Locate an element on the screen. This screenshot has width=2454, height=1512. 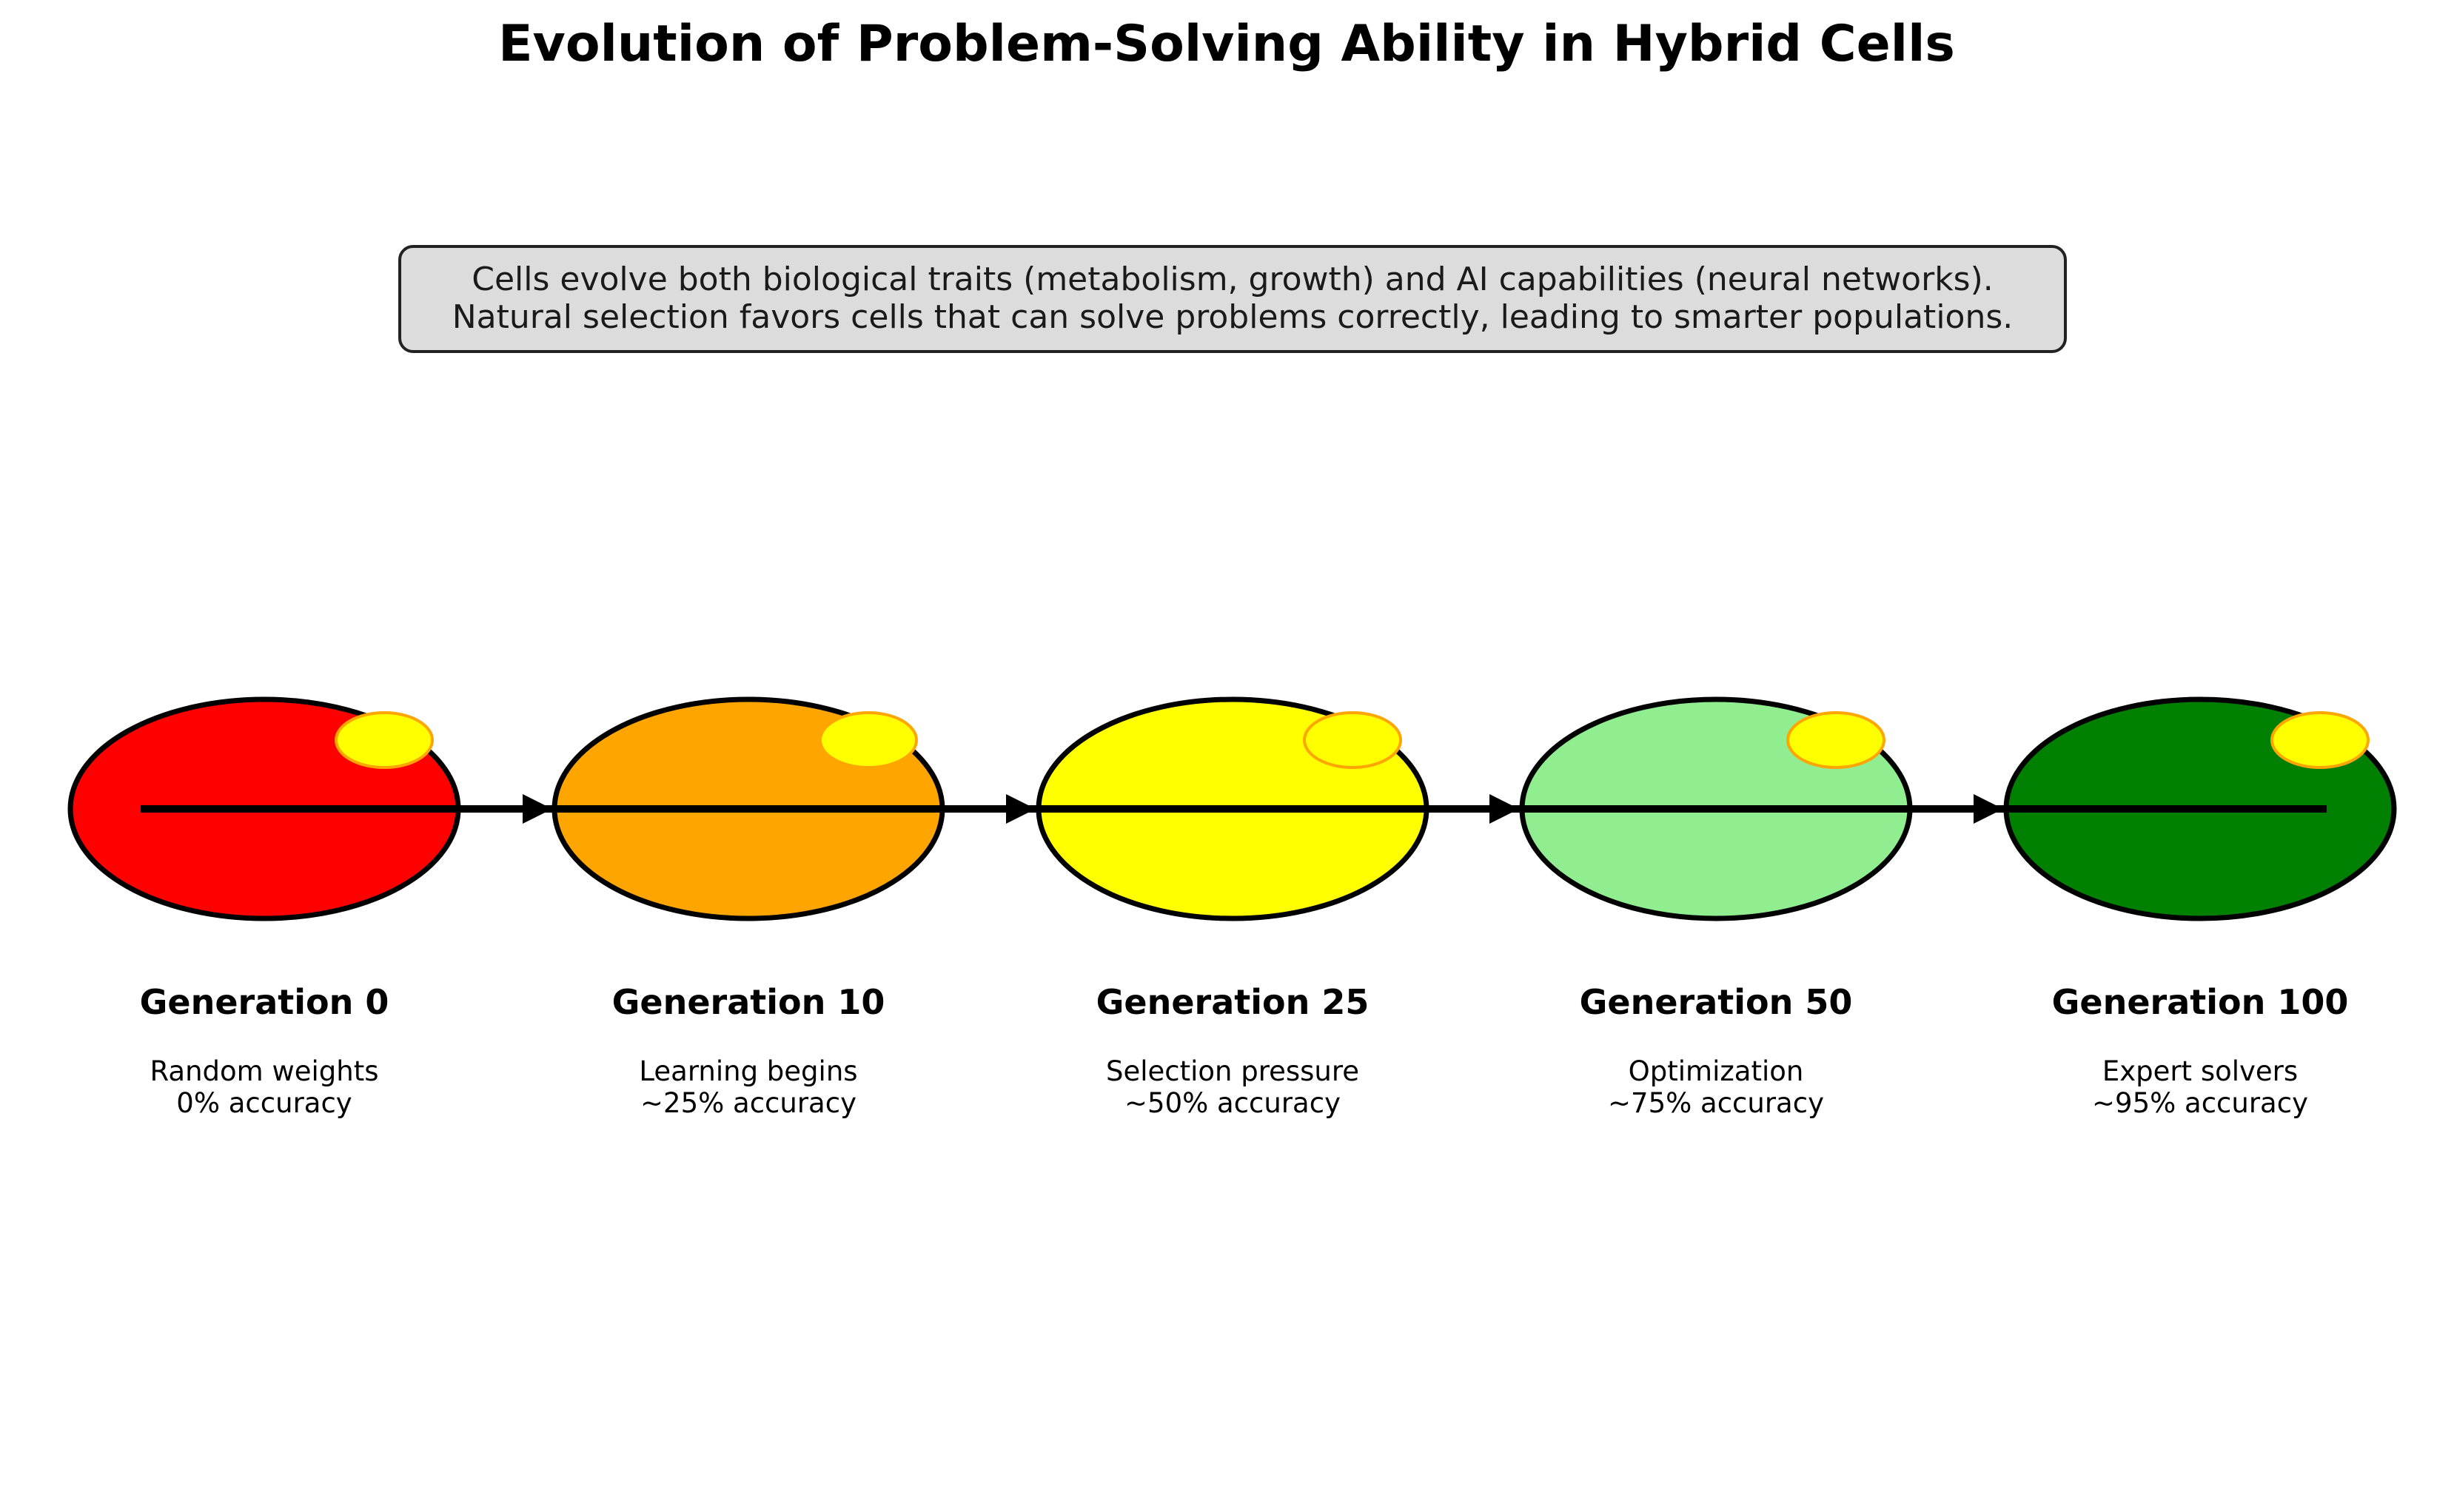
stage-title: Generation 25 is located at coordinates (1233, 1002).